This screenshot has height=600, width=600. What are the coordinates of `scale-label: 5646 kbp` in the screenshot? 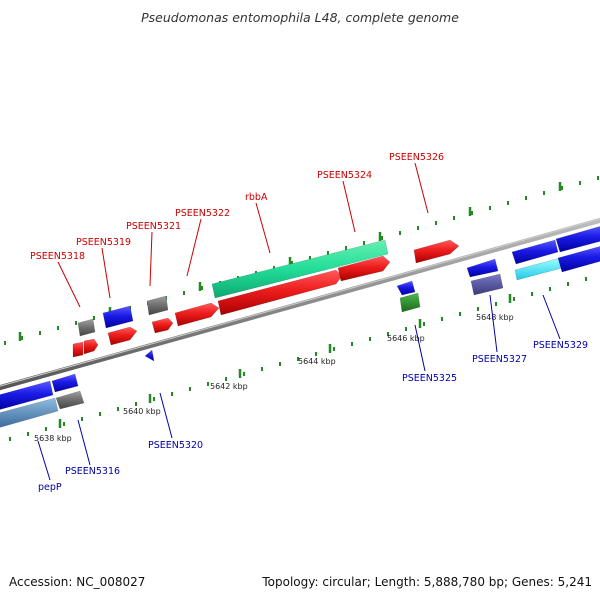 It's located at (406, 338).